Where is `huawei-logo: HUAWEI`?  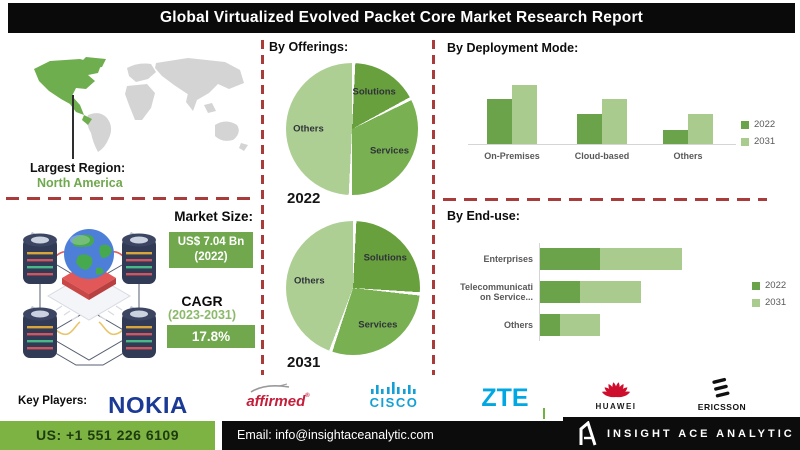 huawei-logo: HUAWEI is located at coordinates (616, 406).